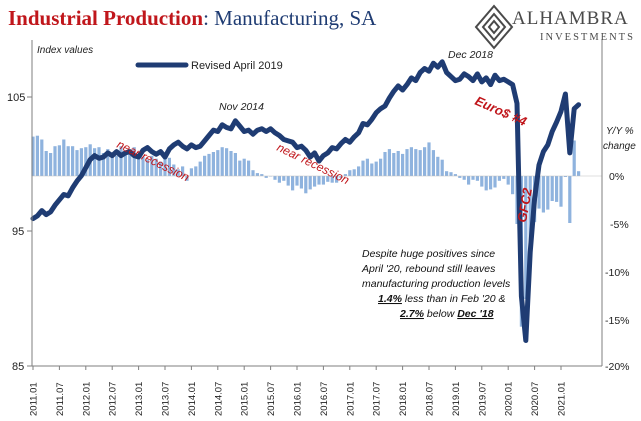 This screenshot has height=421, width=641. I want to click on annotation-dec-2018: Dec 2018, so click(470, 55).